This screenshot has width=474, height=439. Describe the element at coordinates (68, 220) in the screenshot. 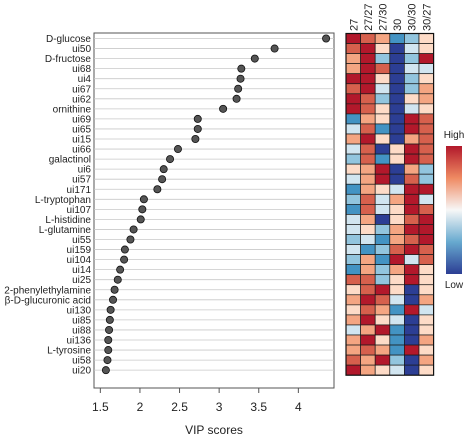

I see `category-label: L-histidine` at that location.